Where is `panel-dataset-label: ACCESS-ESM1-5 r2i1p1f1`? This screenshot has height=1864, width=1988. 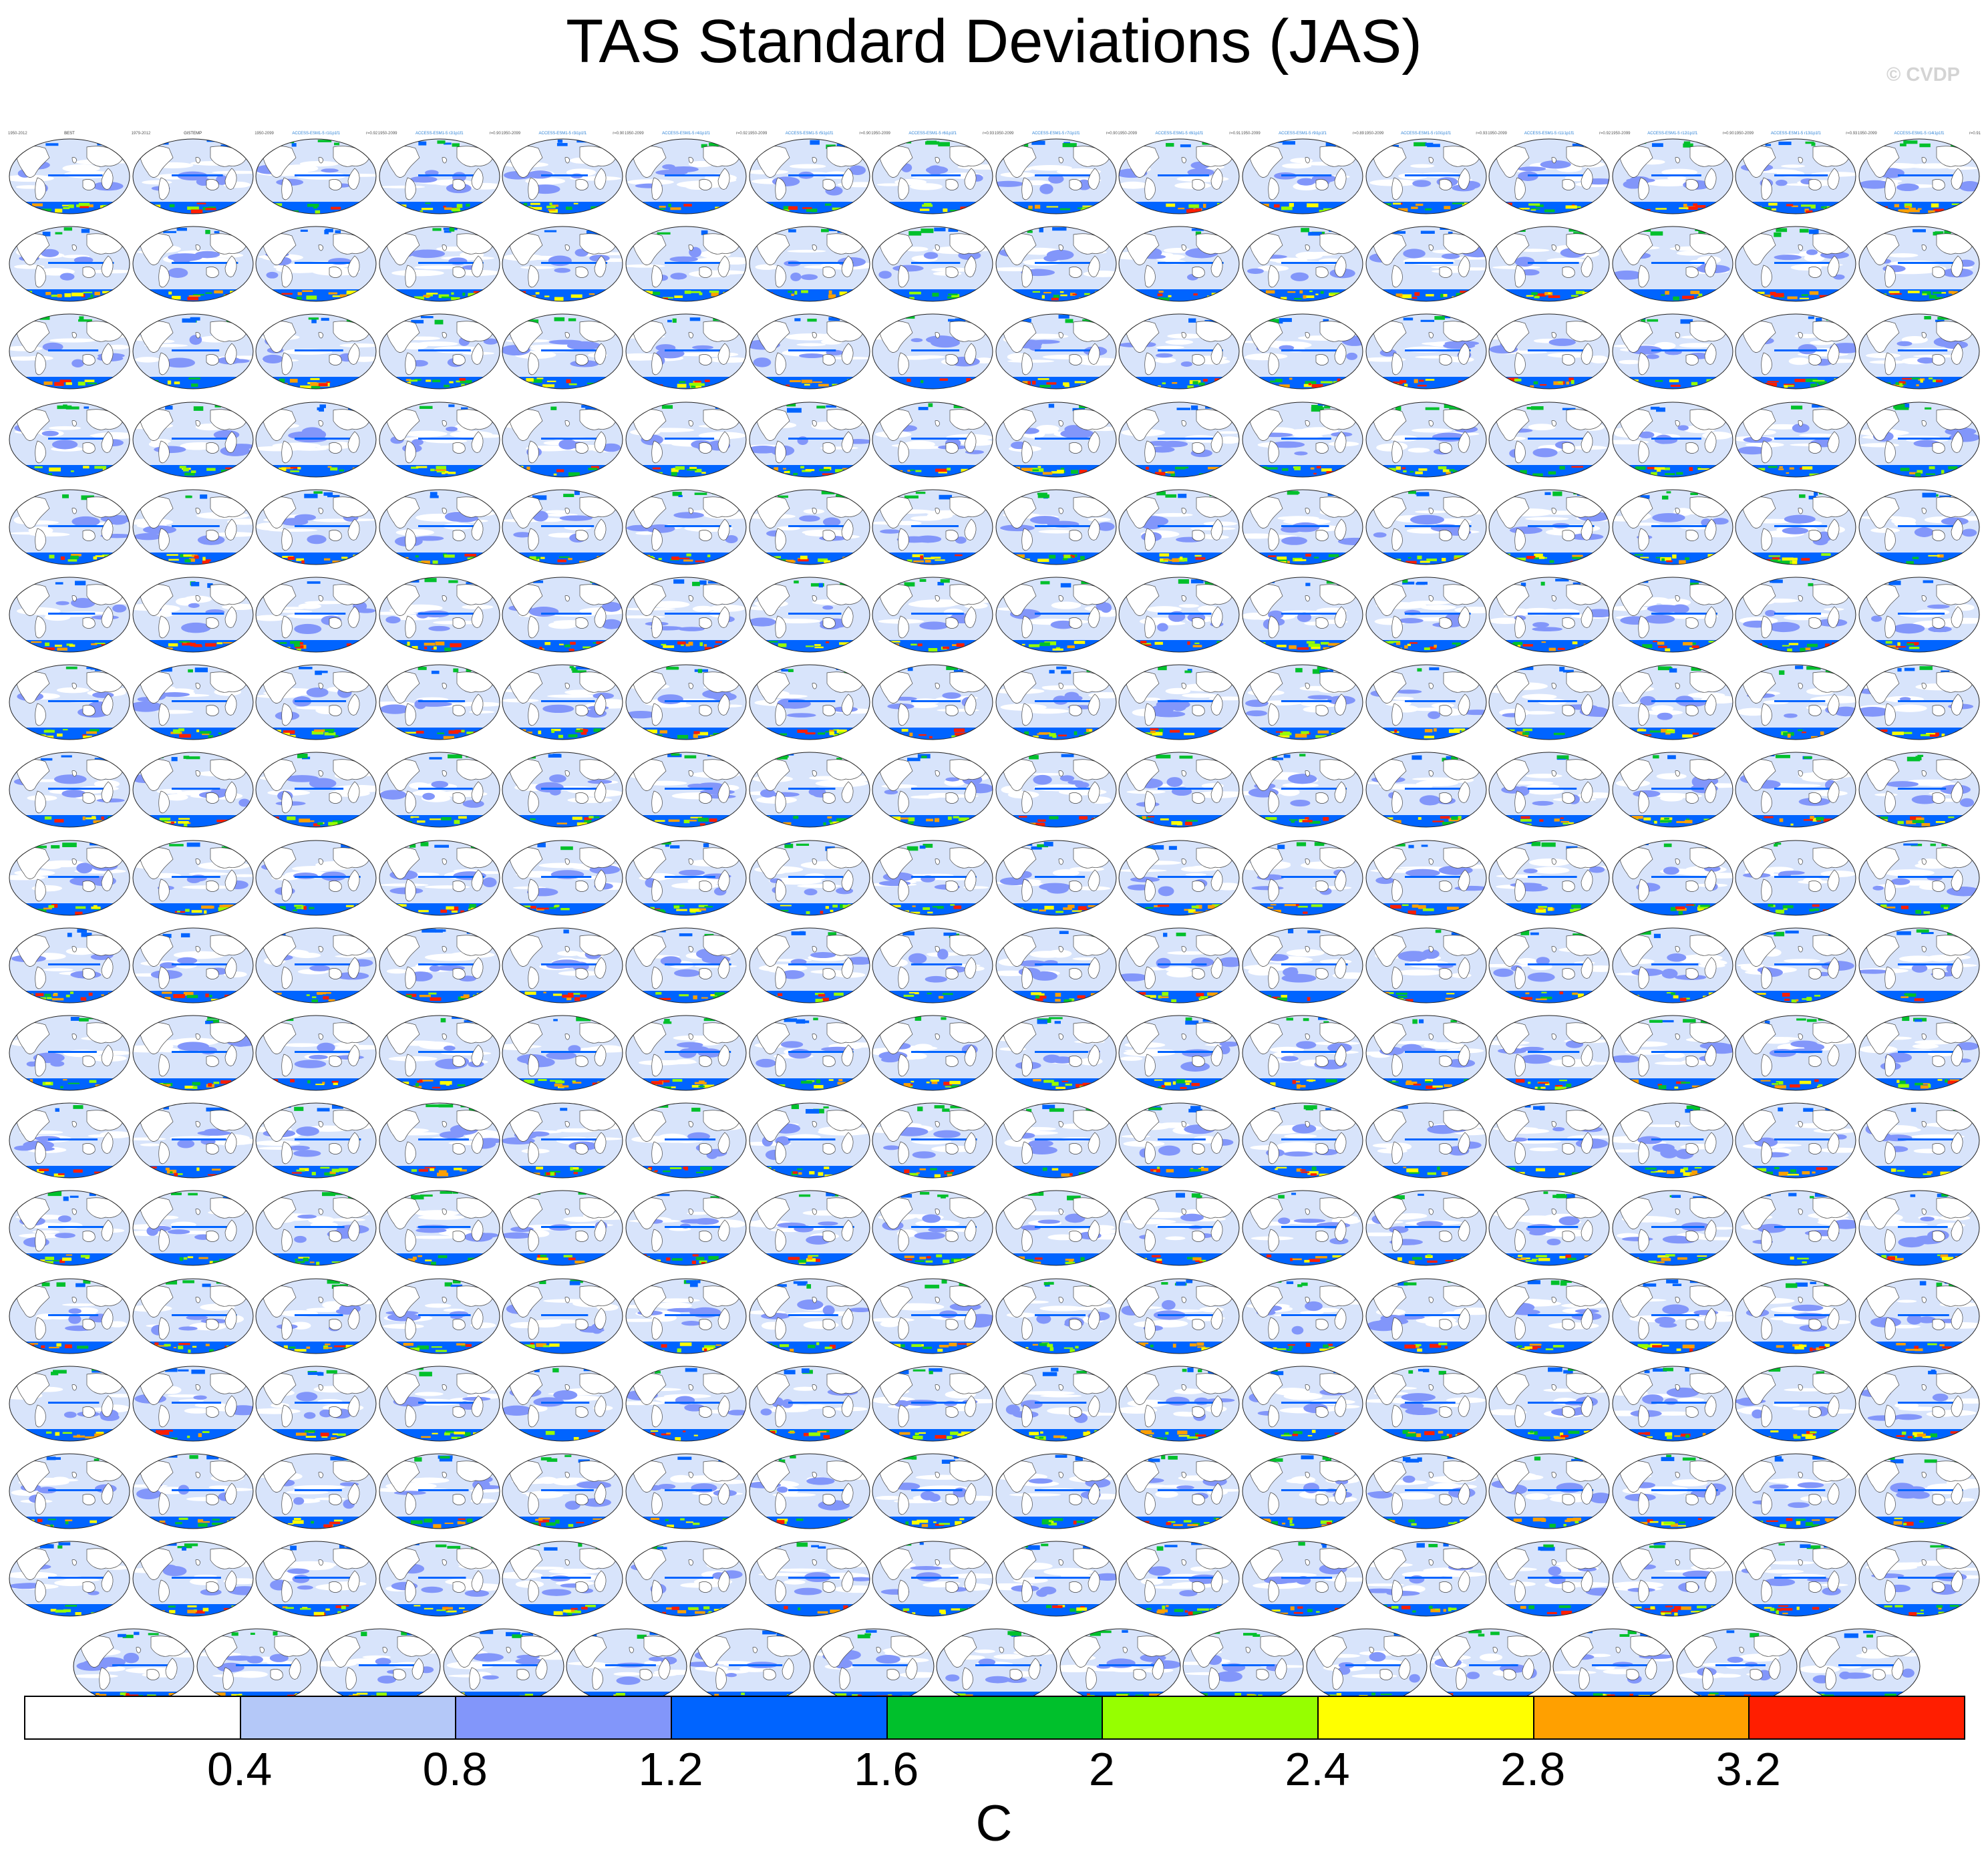 panel-dataset-label: ACCESS-ESM1-5 r2i1p1f1 is located at coordinates (439, 134).